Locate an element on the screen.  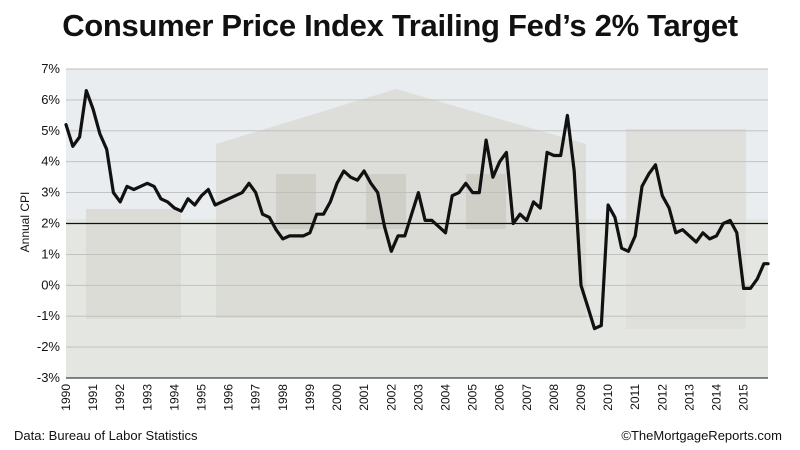
copyright-credit: ©TheMortgageReports.com is located at coordinates (701, 435).